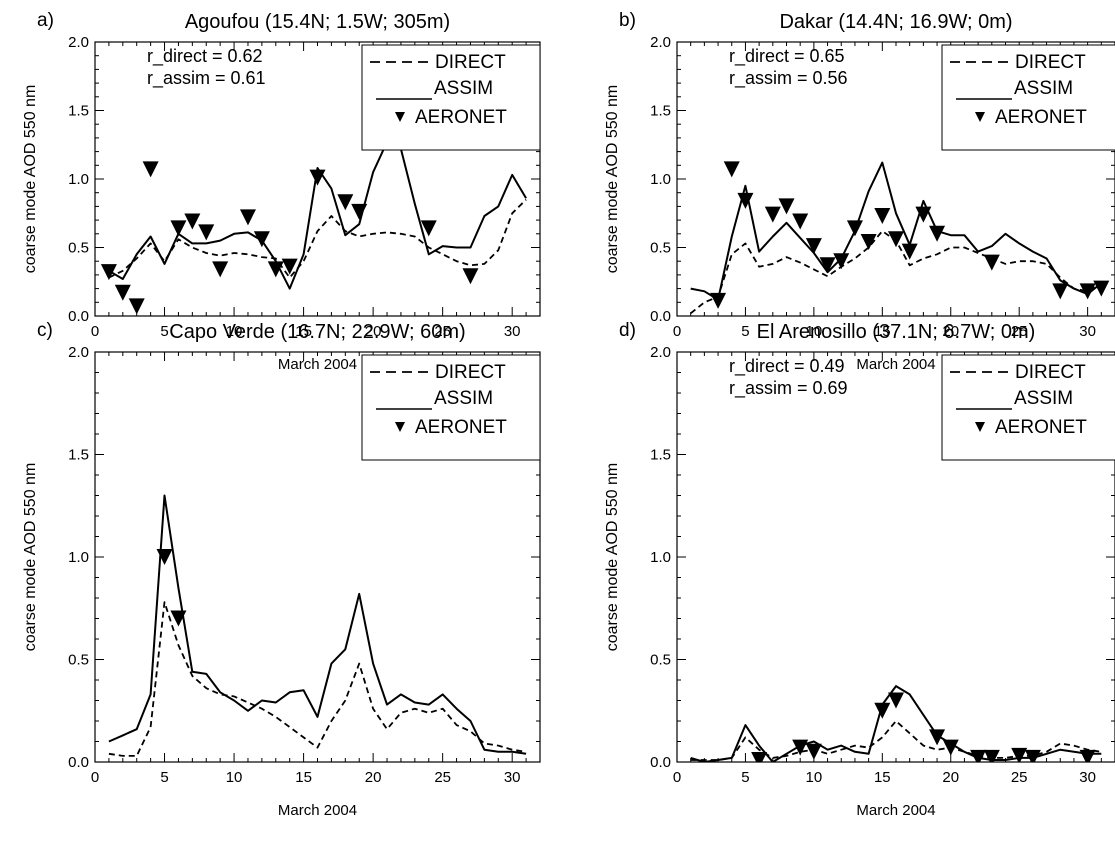  I want to click on stat-text: r_direct = 0.49, so click(787, 366).